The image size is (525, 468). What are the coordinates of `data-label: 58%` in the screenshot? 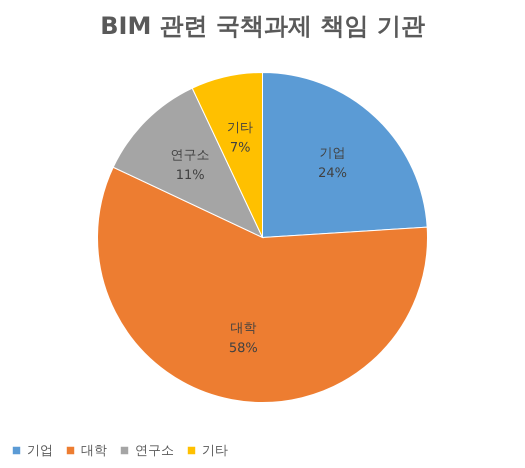 It's located at (243, 348).